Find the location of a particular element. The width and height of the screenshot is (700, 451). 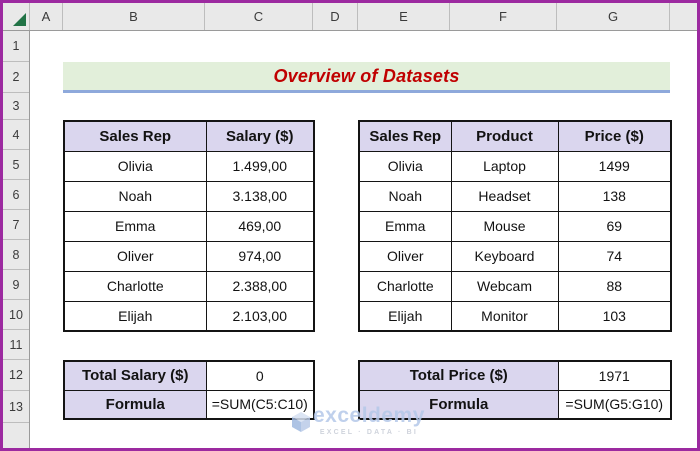

cell-b10: Elijah is located at coordinates (135, 316).